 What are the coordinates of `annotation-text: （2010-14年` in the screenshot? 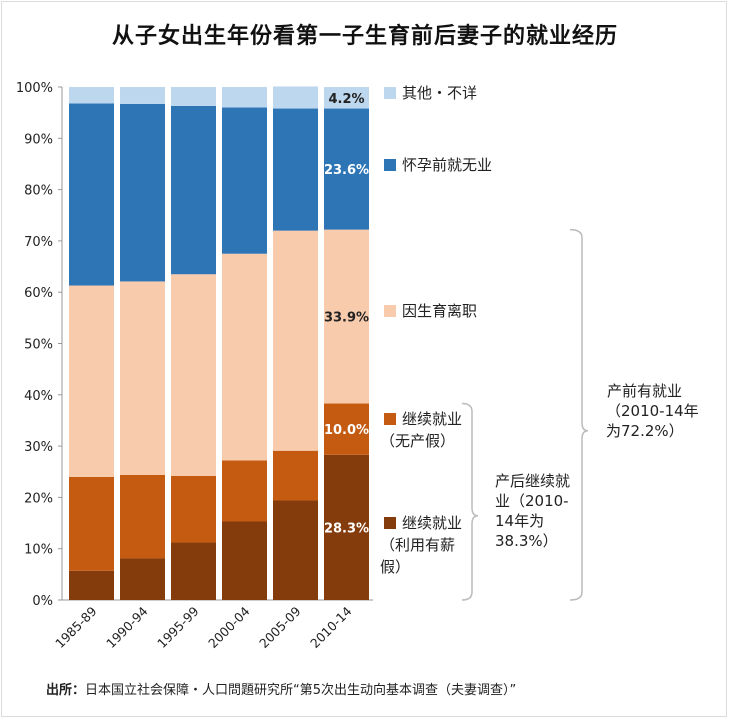 It's located at (652, 411).